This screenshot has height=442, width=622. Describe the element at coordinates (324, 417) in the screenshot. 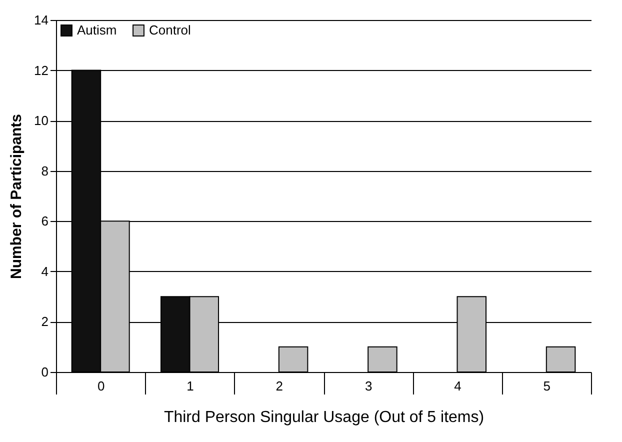

I see `x-axis-title: Third Person Singular Usage (Out of 5 items)` at that location.